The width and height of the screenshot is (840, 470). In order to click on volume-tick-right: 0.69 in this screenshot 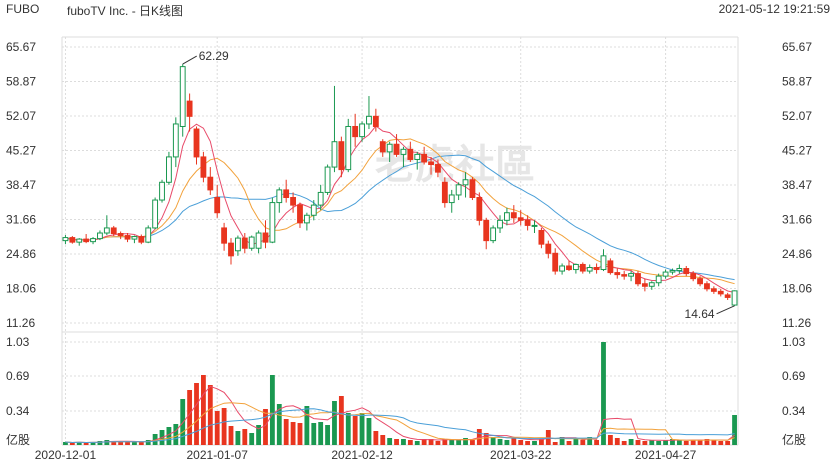, I will do `click(794, 376)`.